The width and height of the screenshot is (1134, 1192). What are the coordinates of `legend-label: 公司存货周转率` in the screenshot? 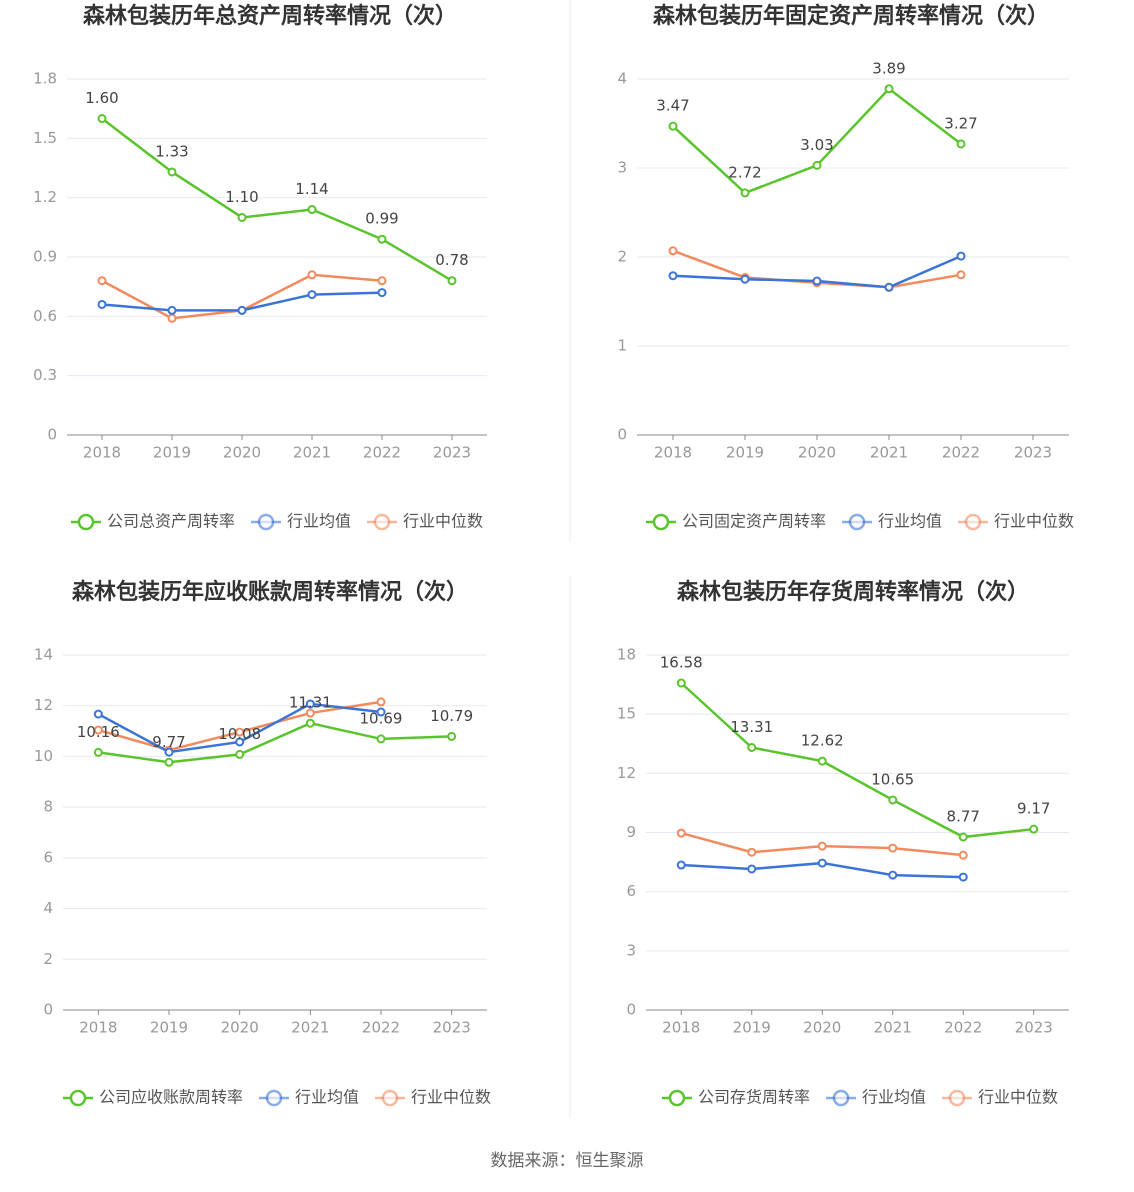 It's located at (754, 1097).